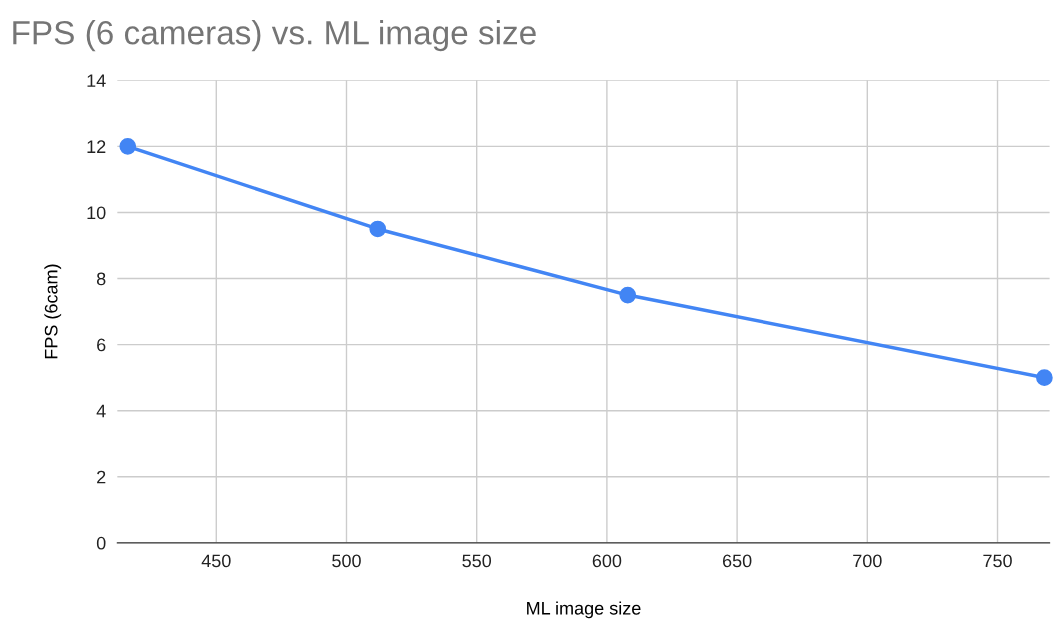  Describe the element at coordinates (737, 561) in the screenshot. I see `x-tick-label: 650` at that location.